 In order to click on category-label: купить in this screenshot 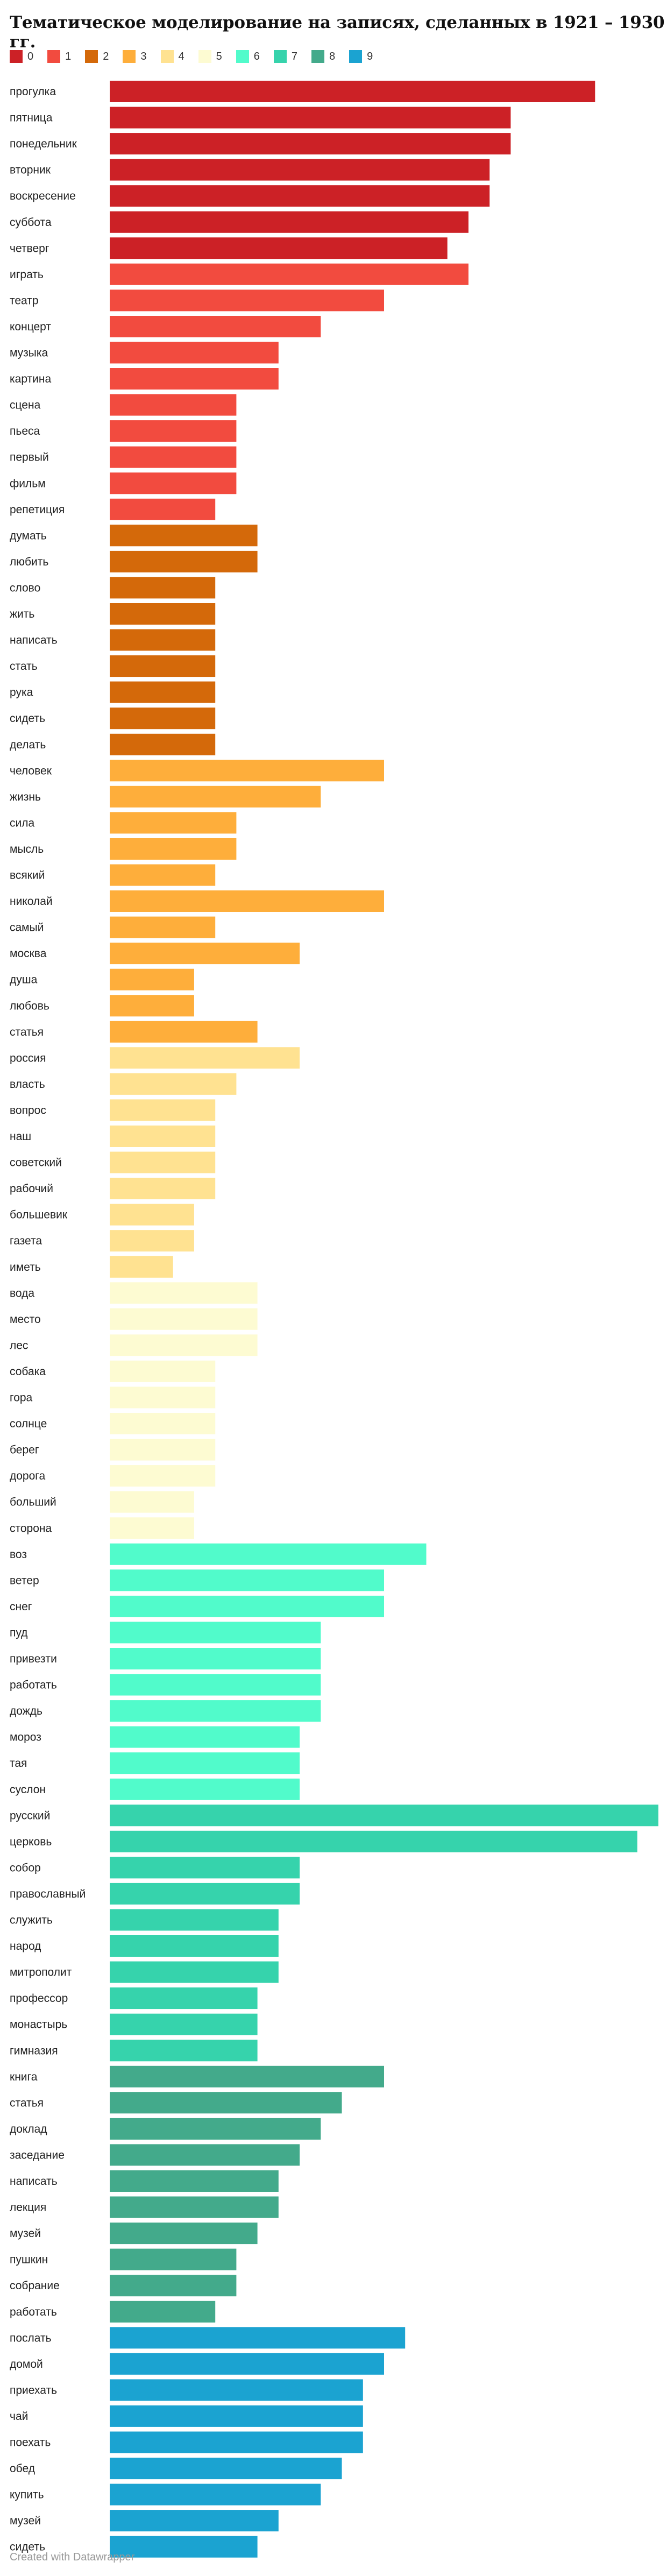, I will do `click(27, 2495)`.